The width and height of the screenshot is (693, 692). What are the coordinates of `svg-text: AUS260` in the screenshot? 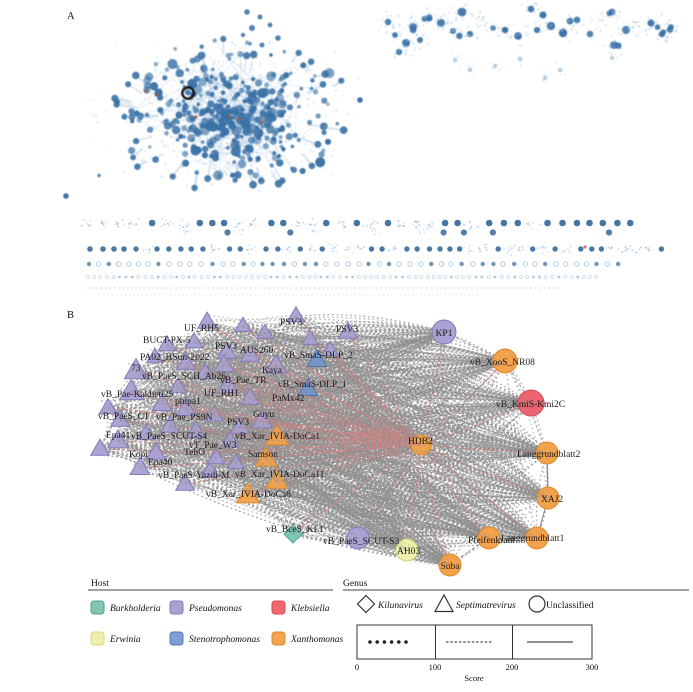 It's located at (257, 351).